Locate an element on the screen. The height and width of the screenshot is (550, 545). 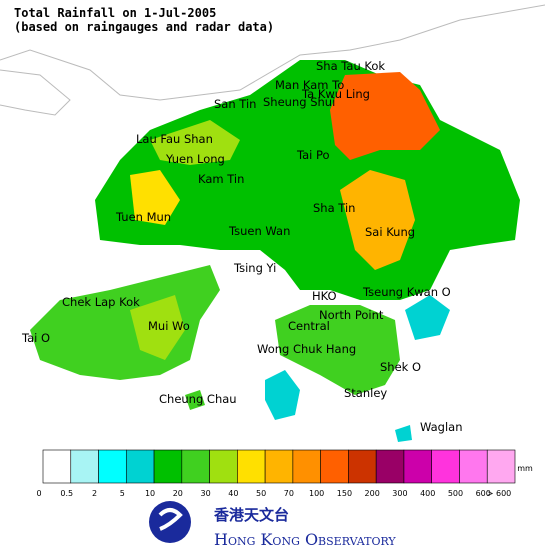
place-label: Wong Chuk Hang is located at coordinates (306, 349).